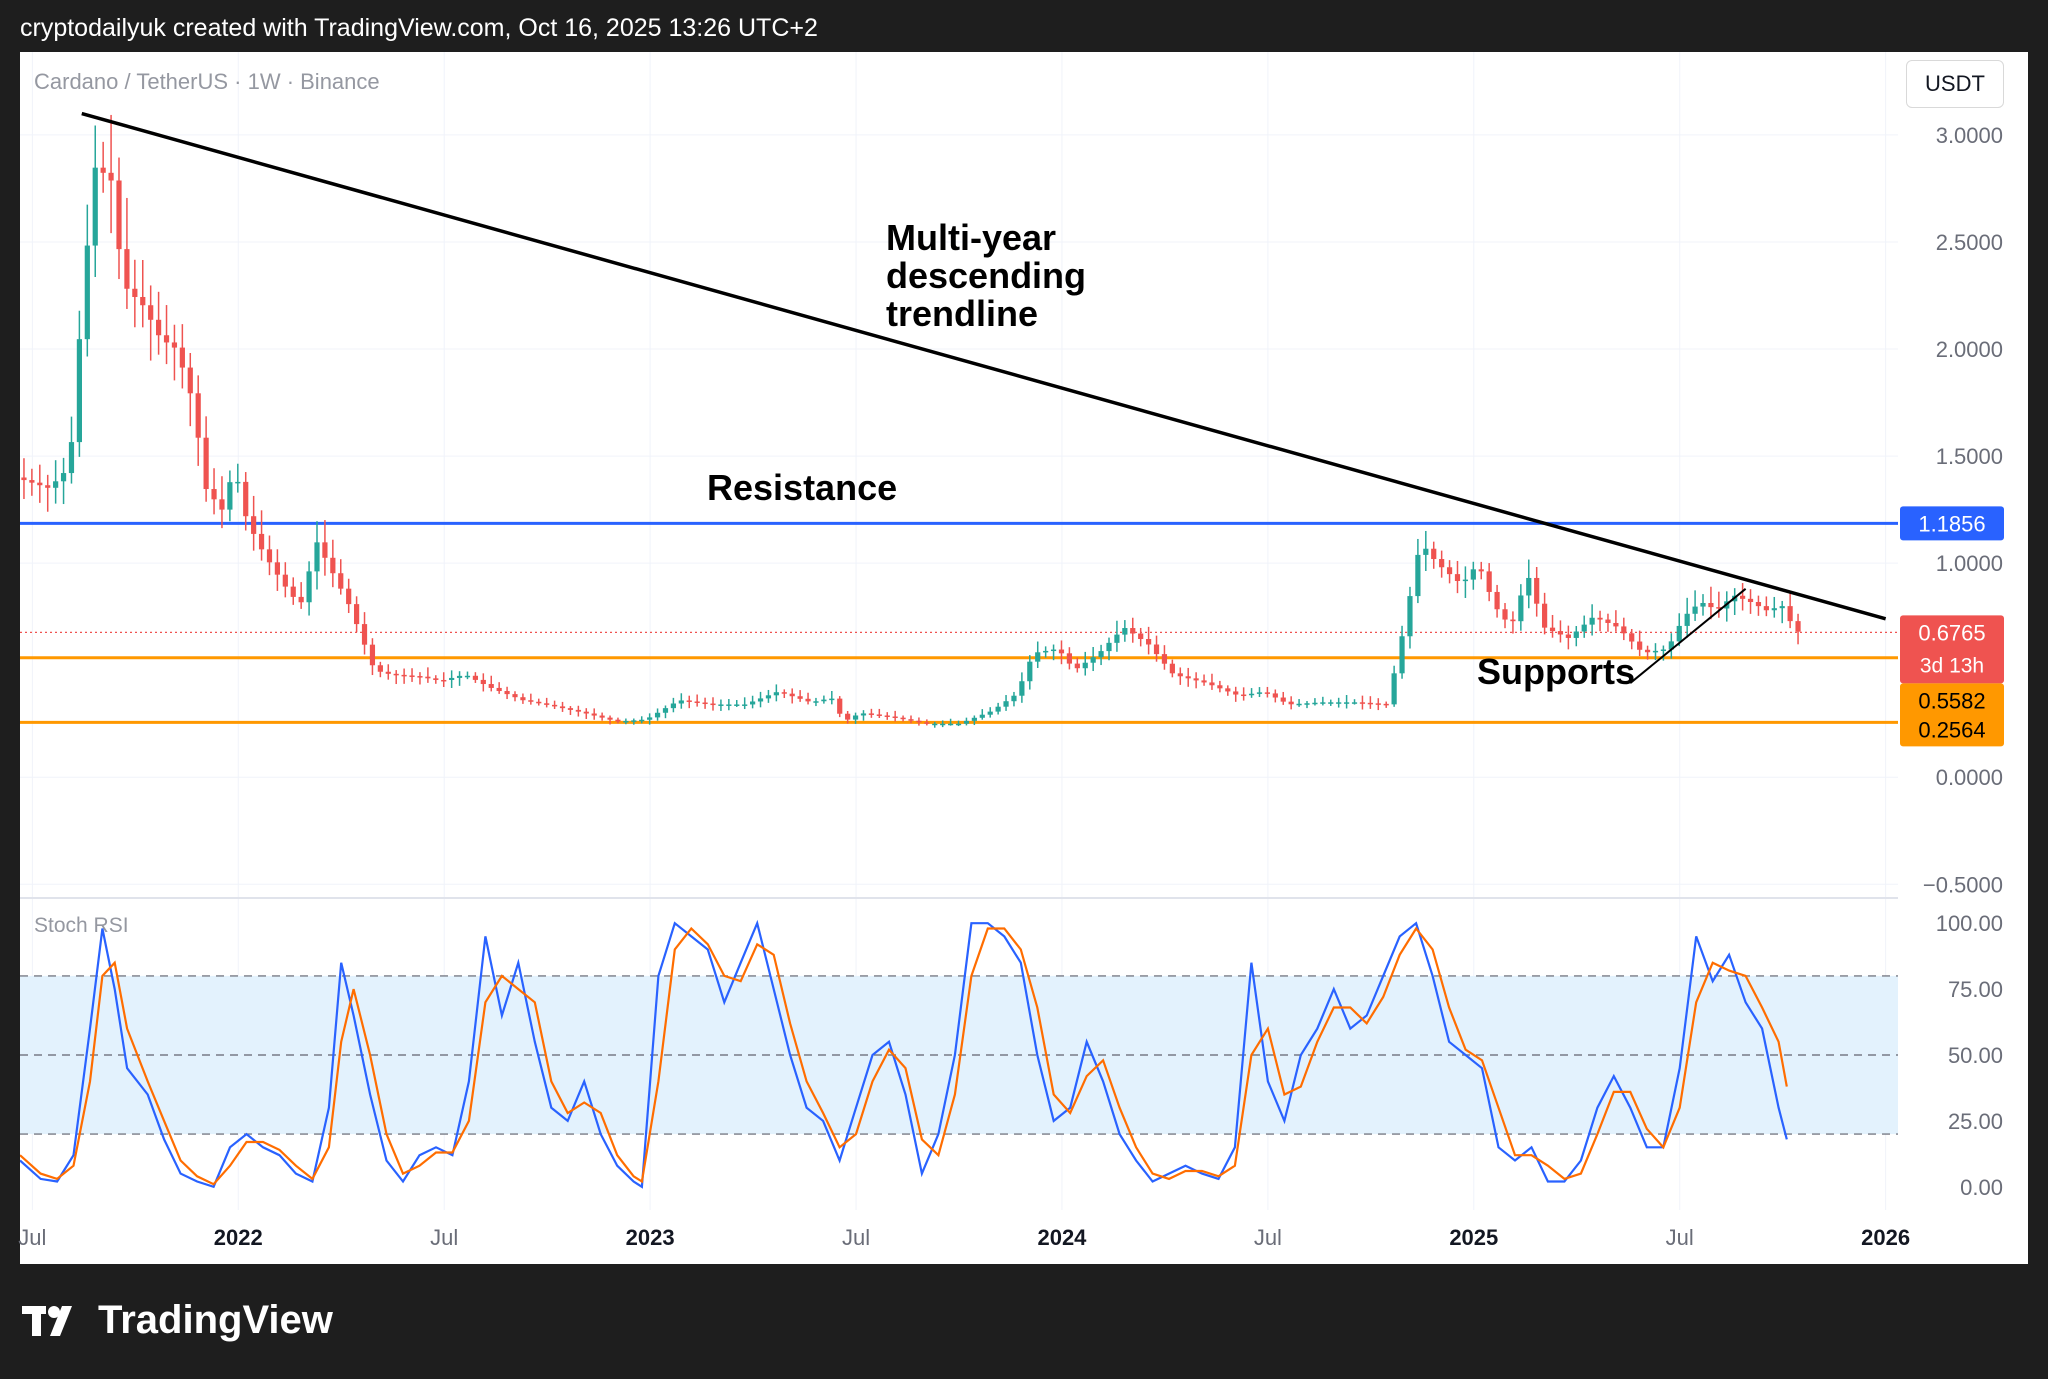 Image resolution: width=2048 pixels, height=1379 pixels. I want to click on trendline-label-line-1: Multi-year, so click(971, 237).